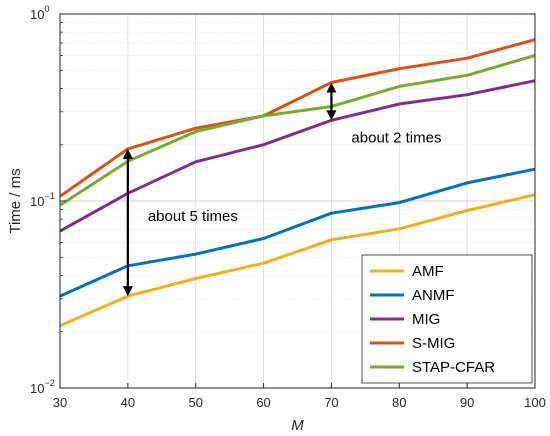  What do you see at coordinates (297, 425) in the screenshot?
I see `x-axis-label: M` at bounding box center [297, 425].